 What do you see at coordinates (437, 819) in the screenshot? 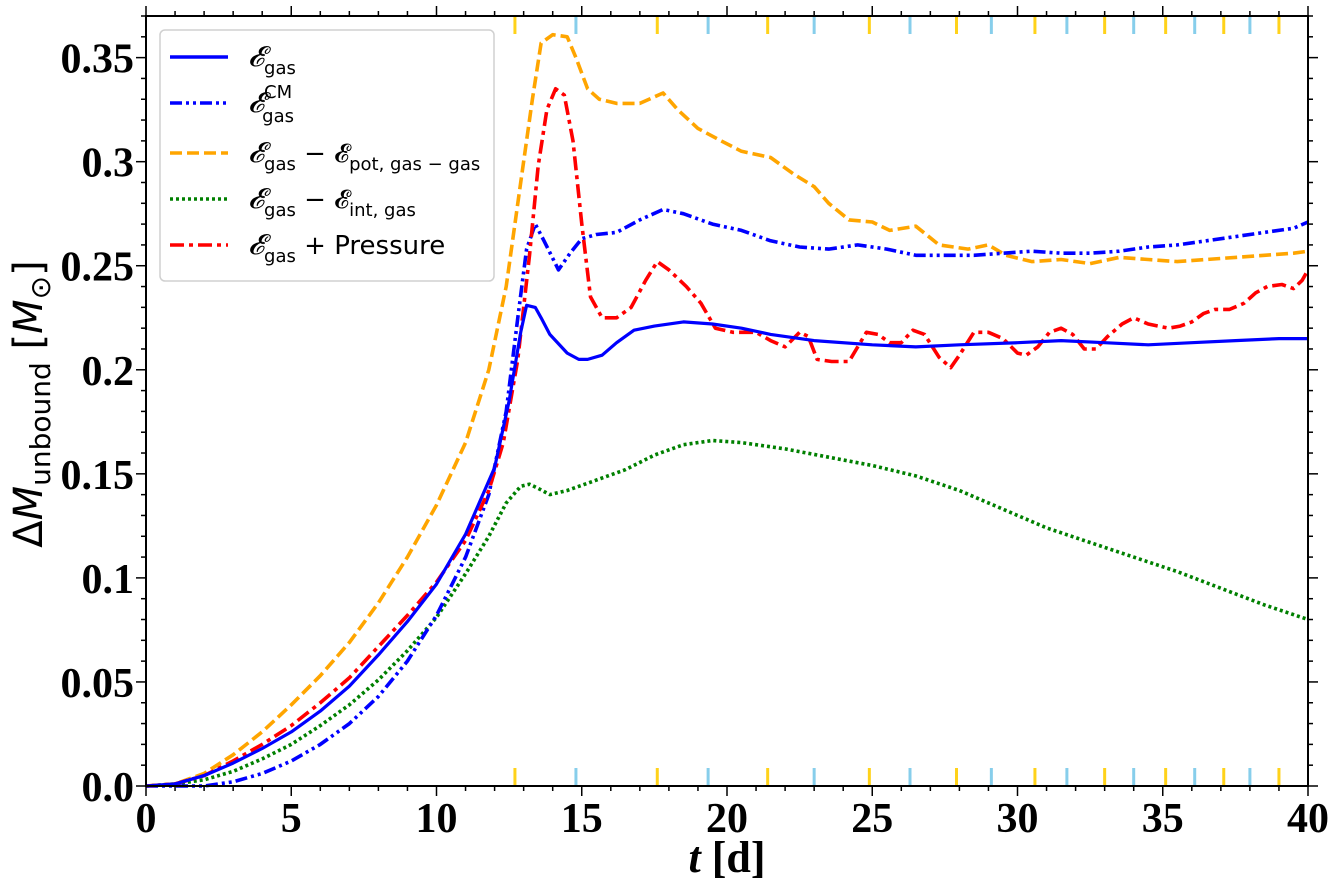
I see `x-tick-label: 10` at bounding box center [437, 819].